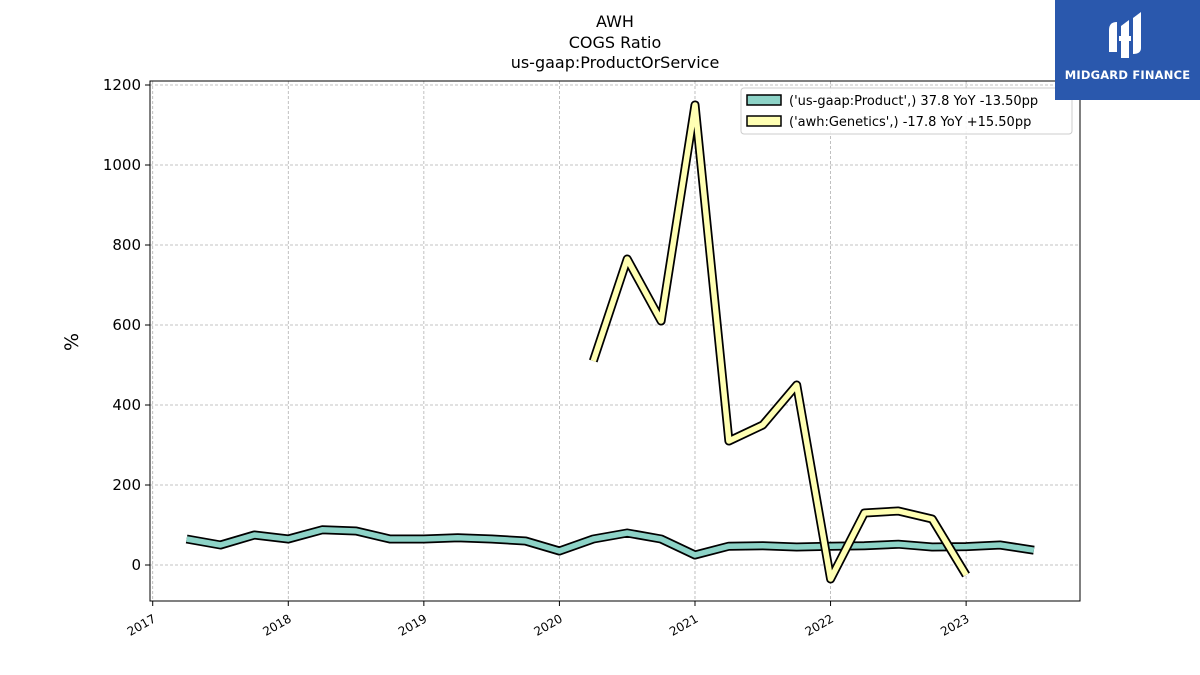 The image size is (1200, 675). Describe the element at coordinates (910, 122) in the screenshot. I see `legend-label: ('awh:Genetics',) -17.8 YoY +15.50pp` at that location.